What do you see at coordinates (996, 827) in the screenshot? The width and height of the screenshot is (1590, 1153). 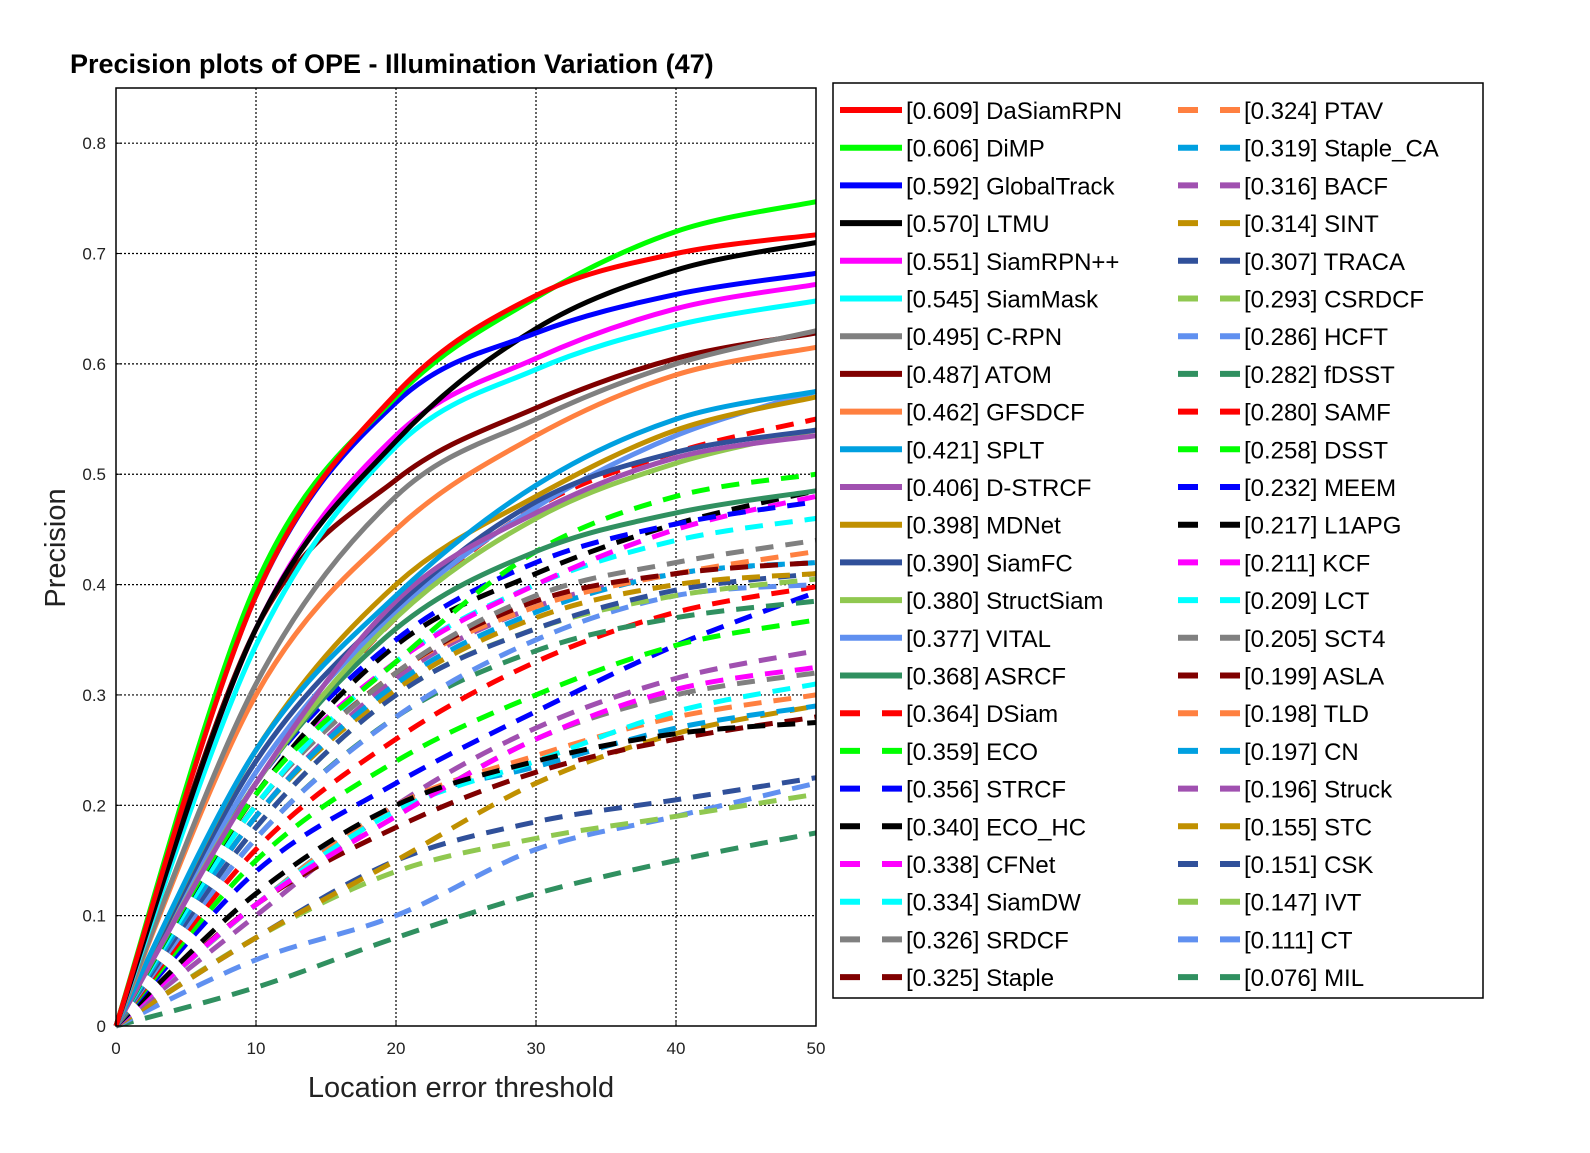 I see `legend-label: [0.340] ECO_HC` at bounding box center [996, 827].